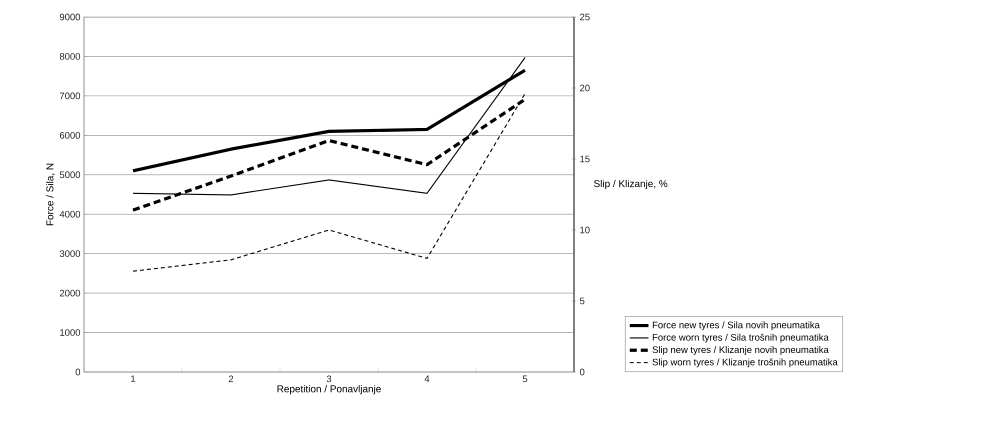 This screenshot has height=423, width=993. What do you see at coordinates (585, 88) in the screenshot?
I see `y2-tick-label: 20` at bounding box center [585, 88].